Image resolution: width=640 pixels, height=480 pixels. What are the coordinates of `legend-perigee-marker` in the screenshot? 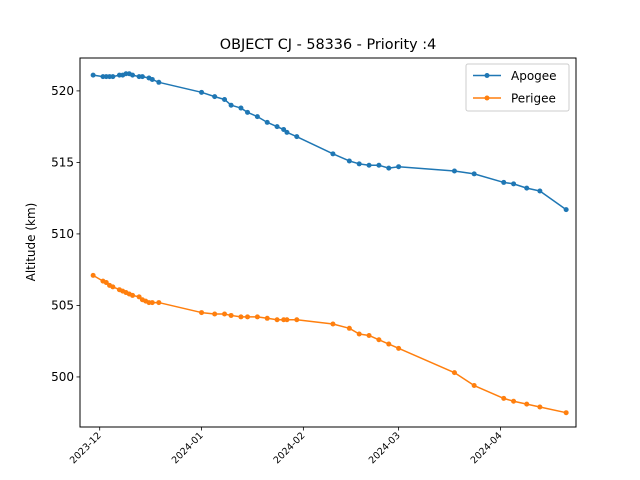 It's located at (487, 98).